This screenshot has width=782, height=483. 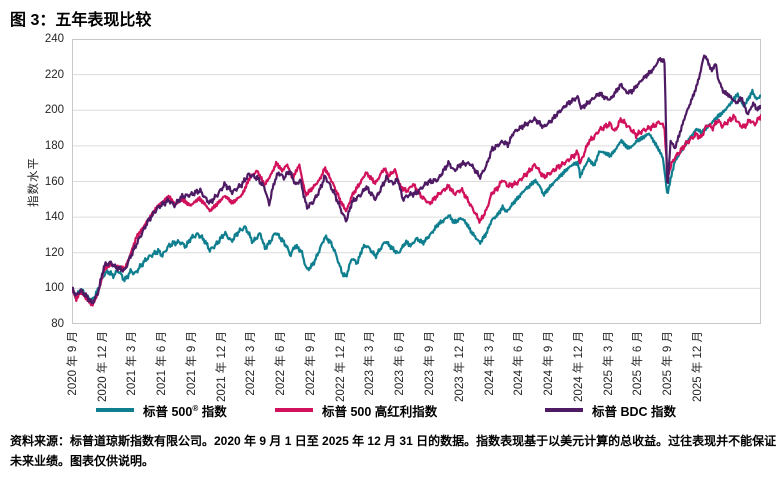 What do you see at coordinates (185, 411) in the screenshot?
I see `legend-label-sp500: 标普 500® 指数` at bounding box center [185, 411].